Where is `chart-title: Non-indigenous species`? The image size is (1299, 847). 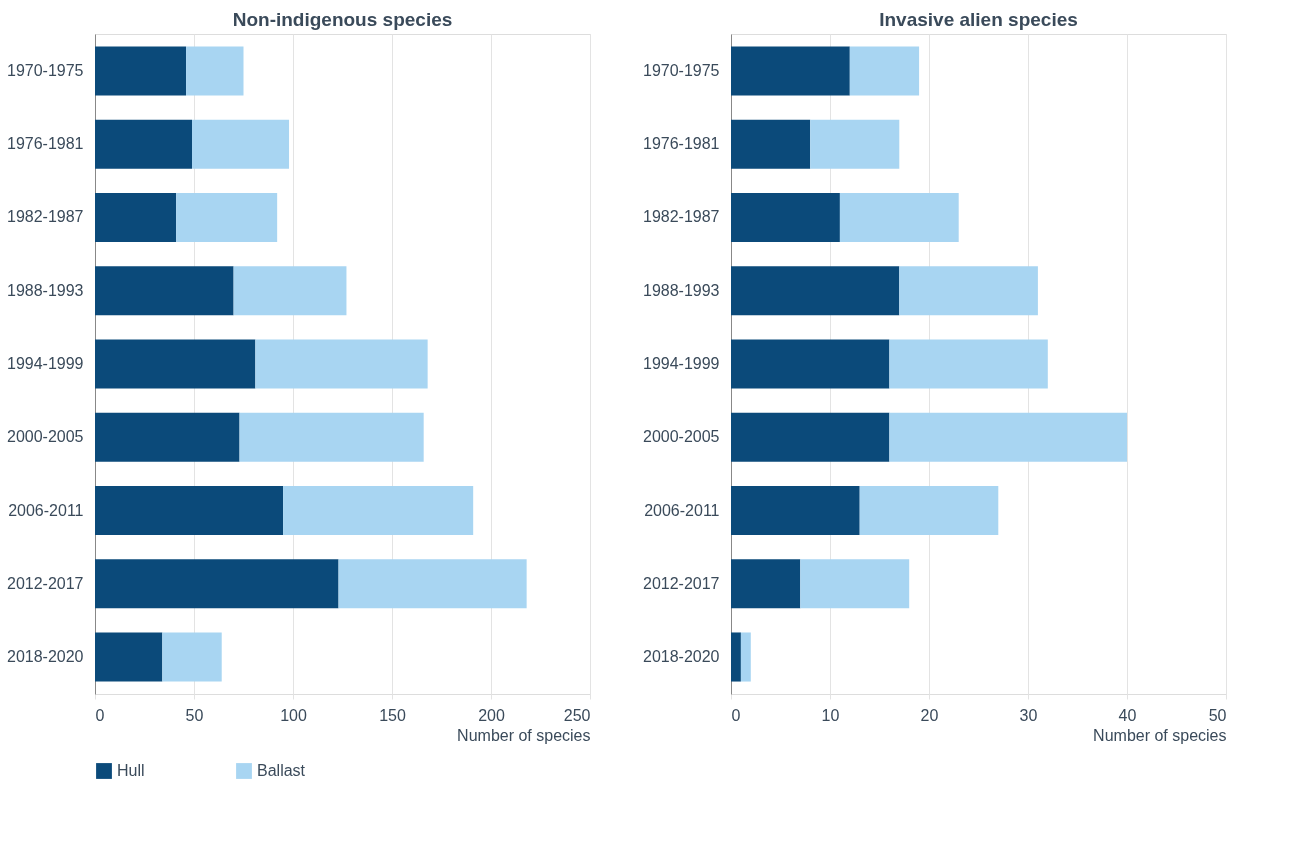 chart-title: Non-indigenous species is located at coordinates (342, 19).